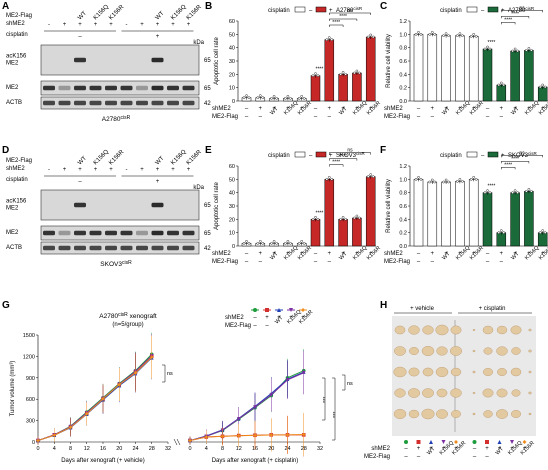 The image size is (548, 470). What do you see at coordinates (232, 220) in the screenshot?
I see `y-tick-label: 20` at bounding box center [232, 220].